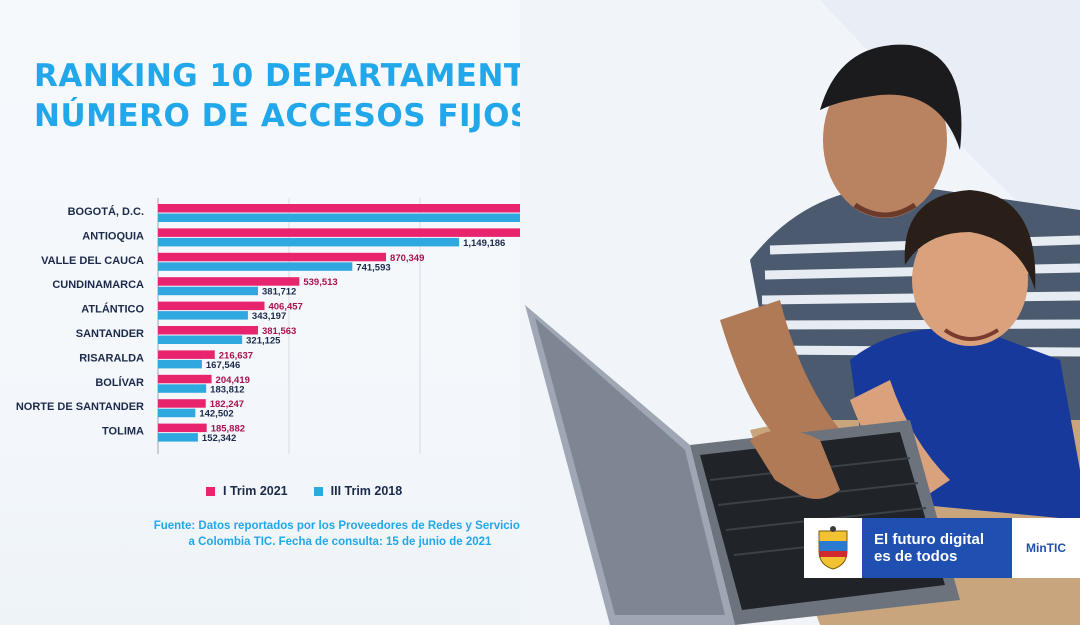  Describe the element at coordinates (320, 282) in the screenshot. I see `data-label-2021: 539,513` at that location.